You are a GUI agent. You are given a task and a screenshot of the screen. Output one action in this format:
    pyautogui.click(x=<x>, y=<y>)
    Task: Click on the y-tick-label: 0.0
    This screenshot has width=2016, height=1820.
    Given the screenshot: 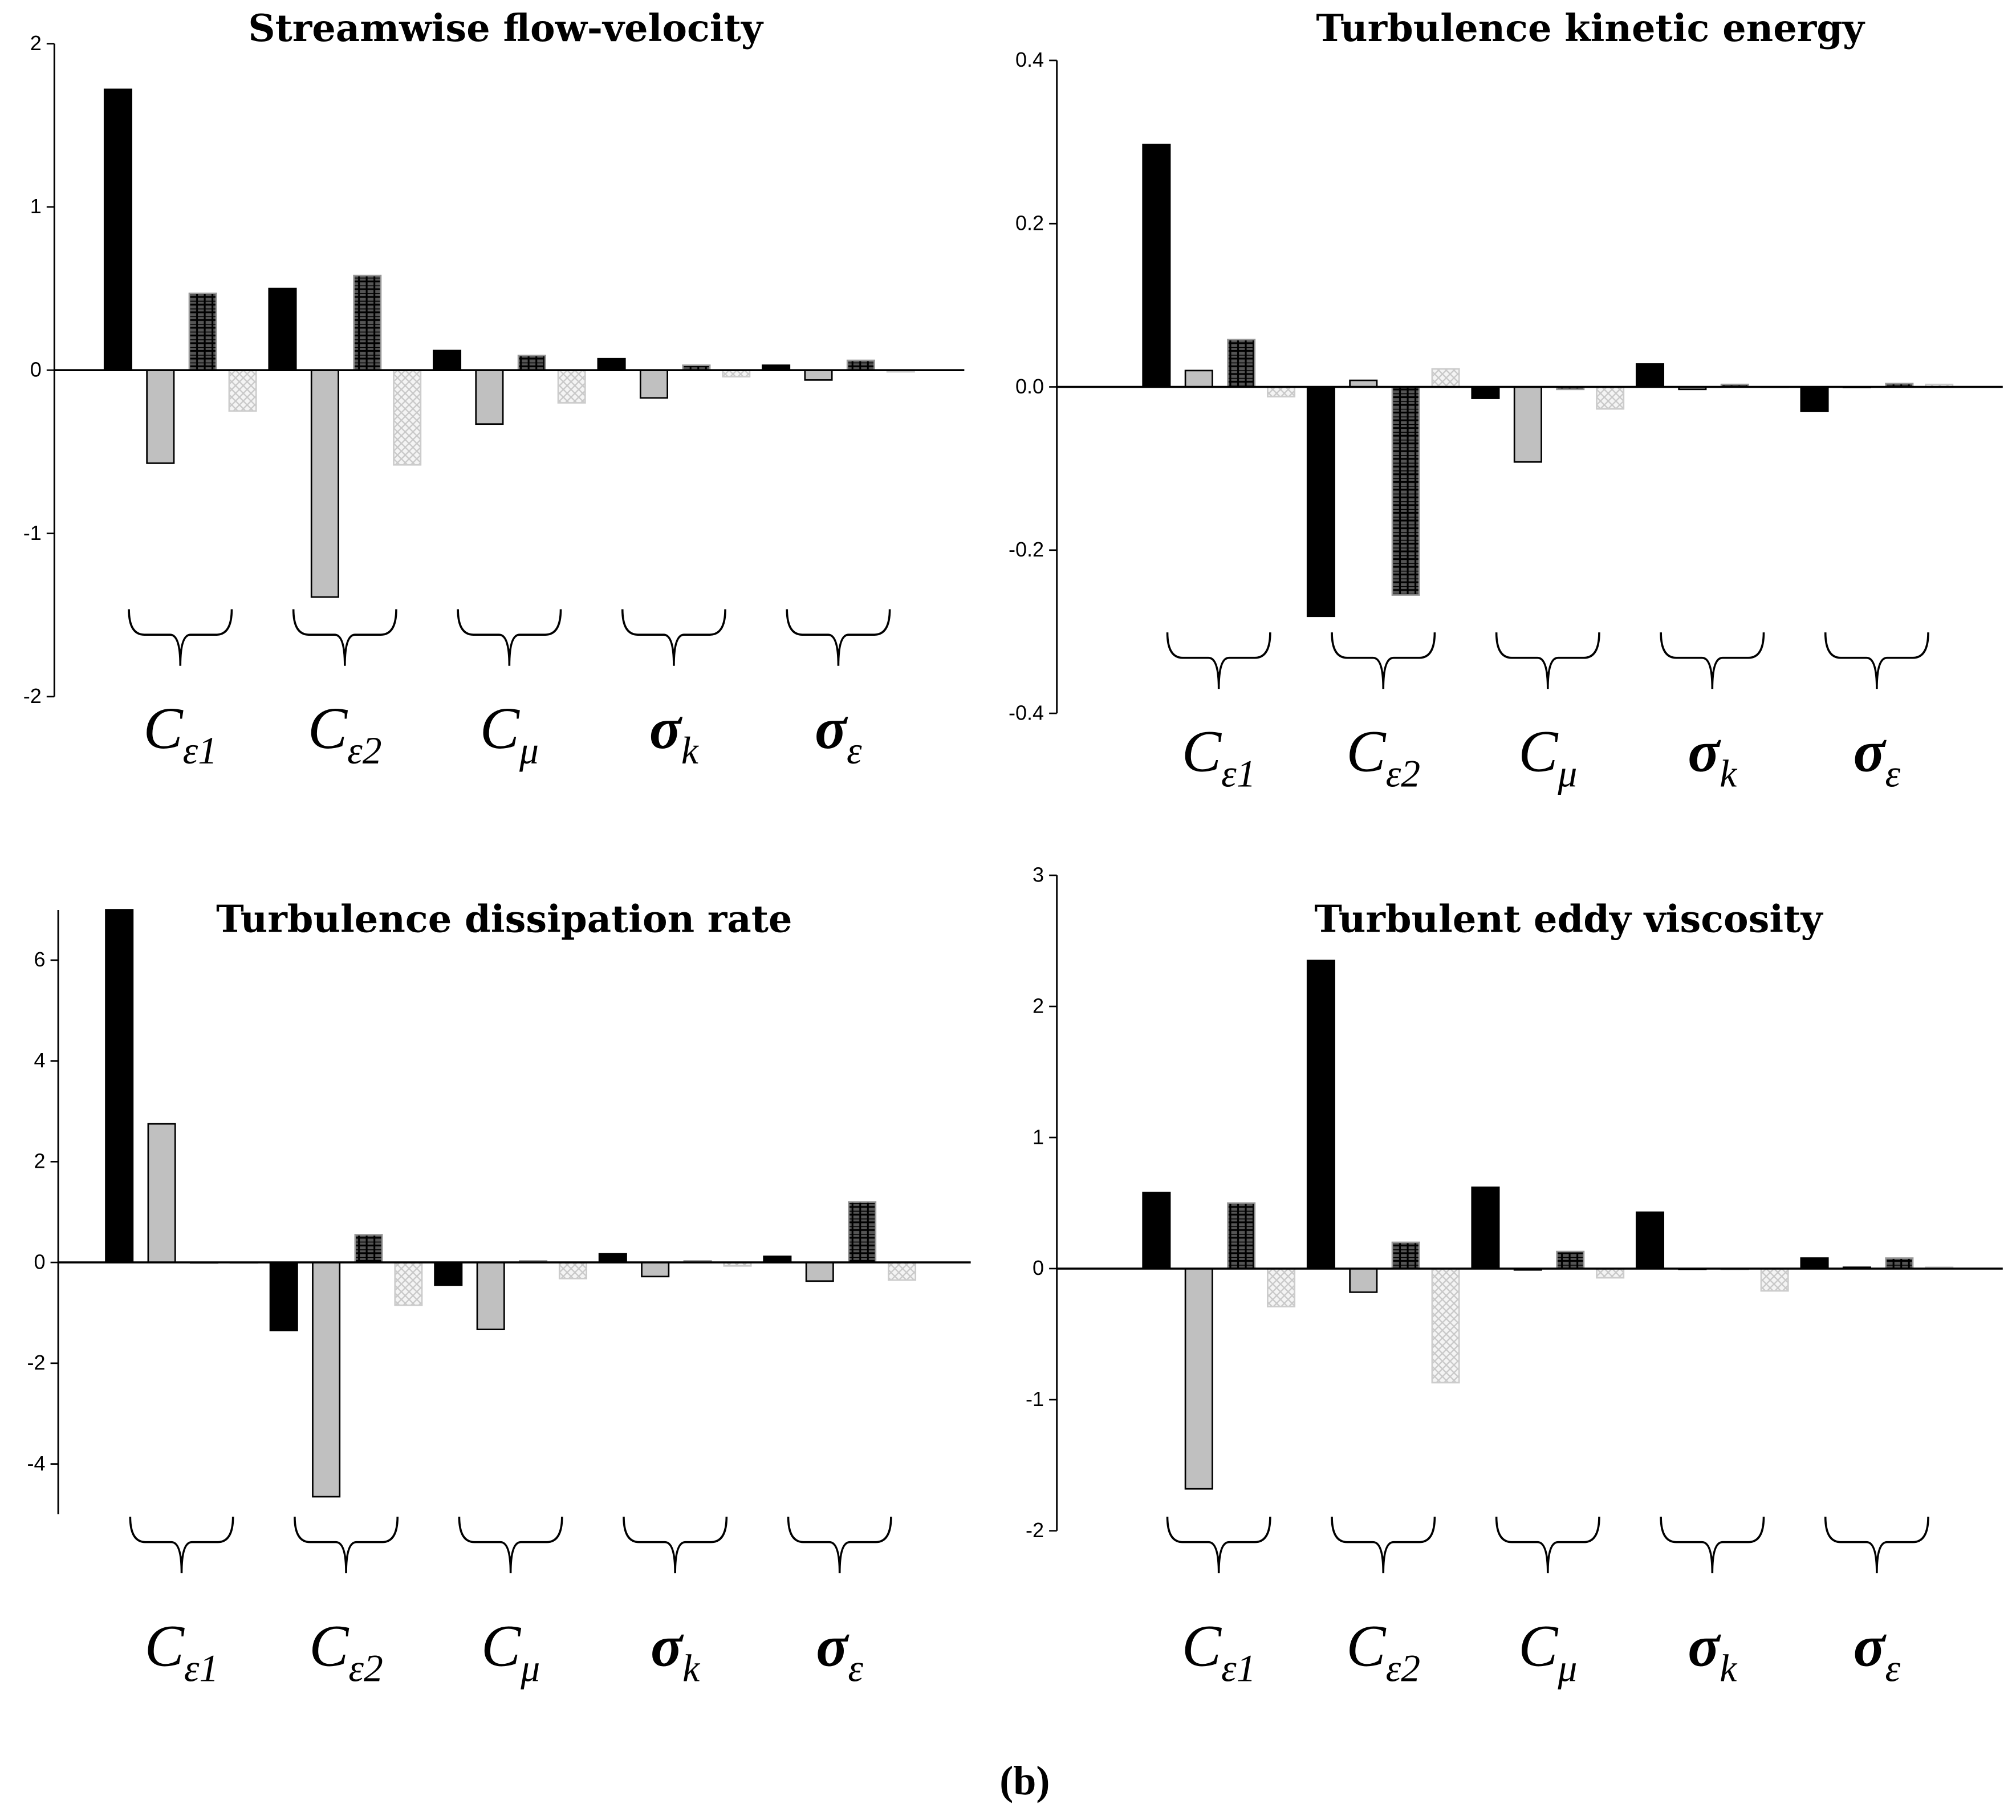 What is the action you would take?
    pyautogui.click(x=1029, y=386)
    